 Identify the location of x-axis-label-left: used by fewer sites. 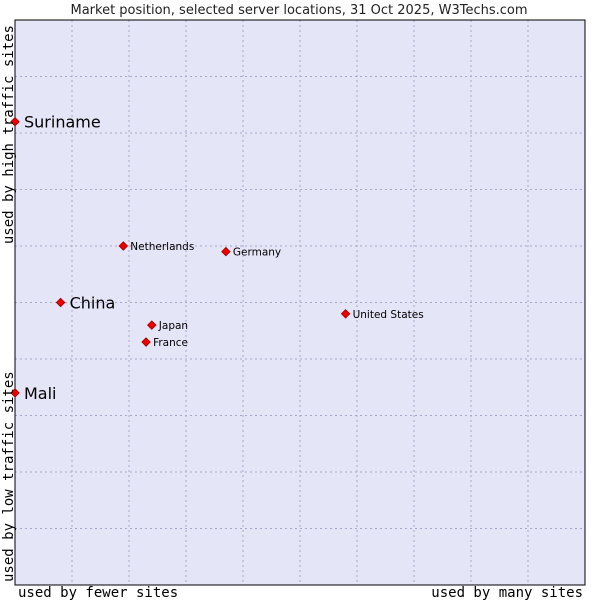
(98, 592).